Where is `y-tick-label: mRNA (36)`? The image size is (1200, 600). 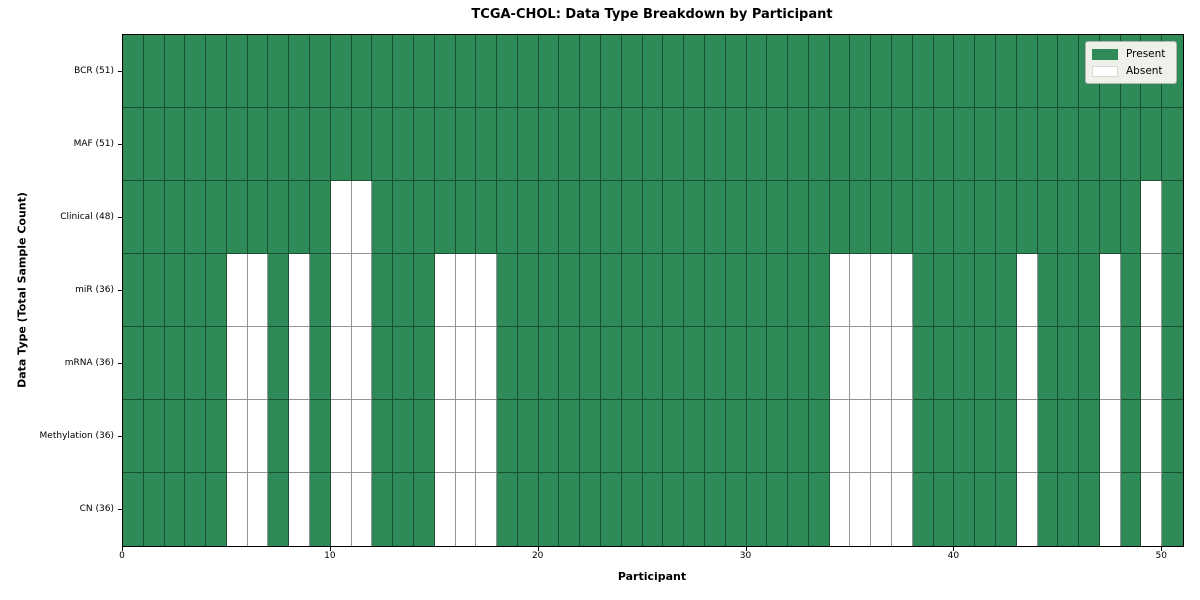 y-tick-label: mRNA (36) is located at coordinates (89, 362).